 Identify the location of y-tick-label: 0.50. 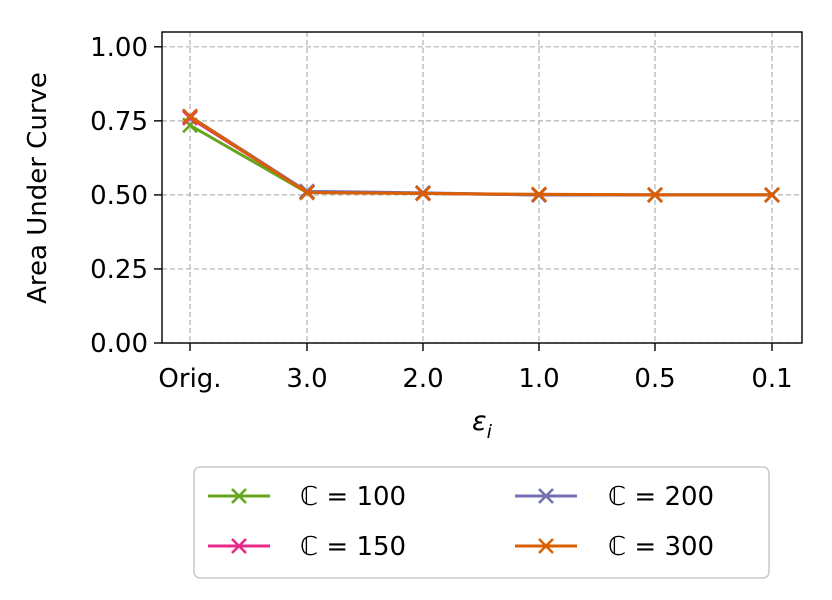
(119, 196).